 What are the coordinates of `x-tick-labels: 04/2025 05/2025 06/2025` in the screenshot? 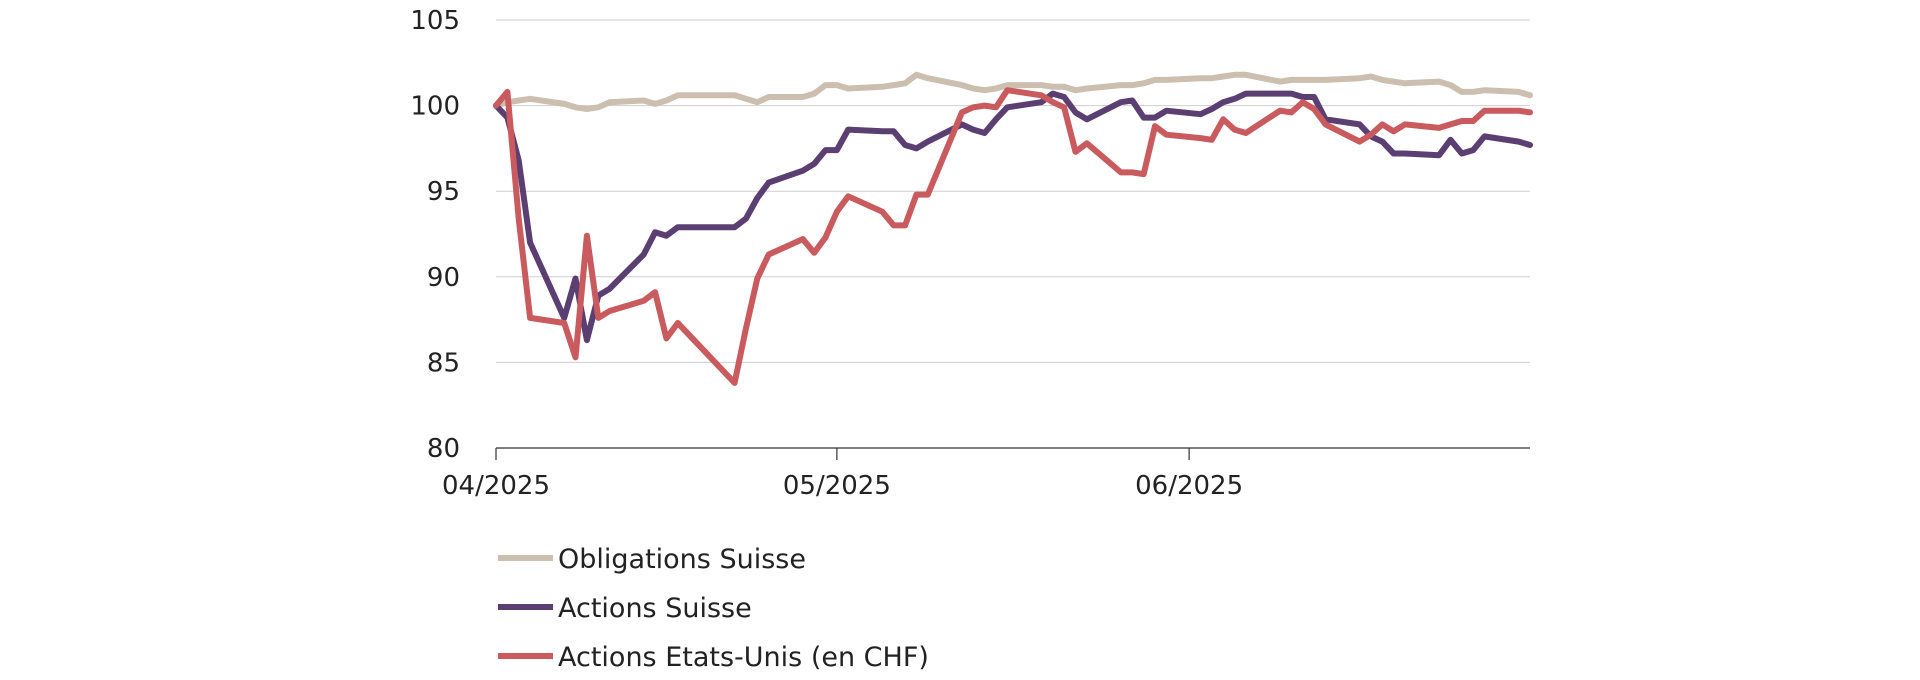 It's located at (842, 486).